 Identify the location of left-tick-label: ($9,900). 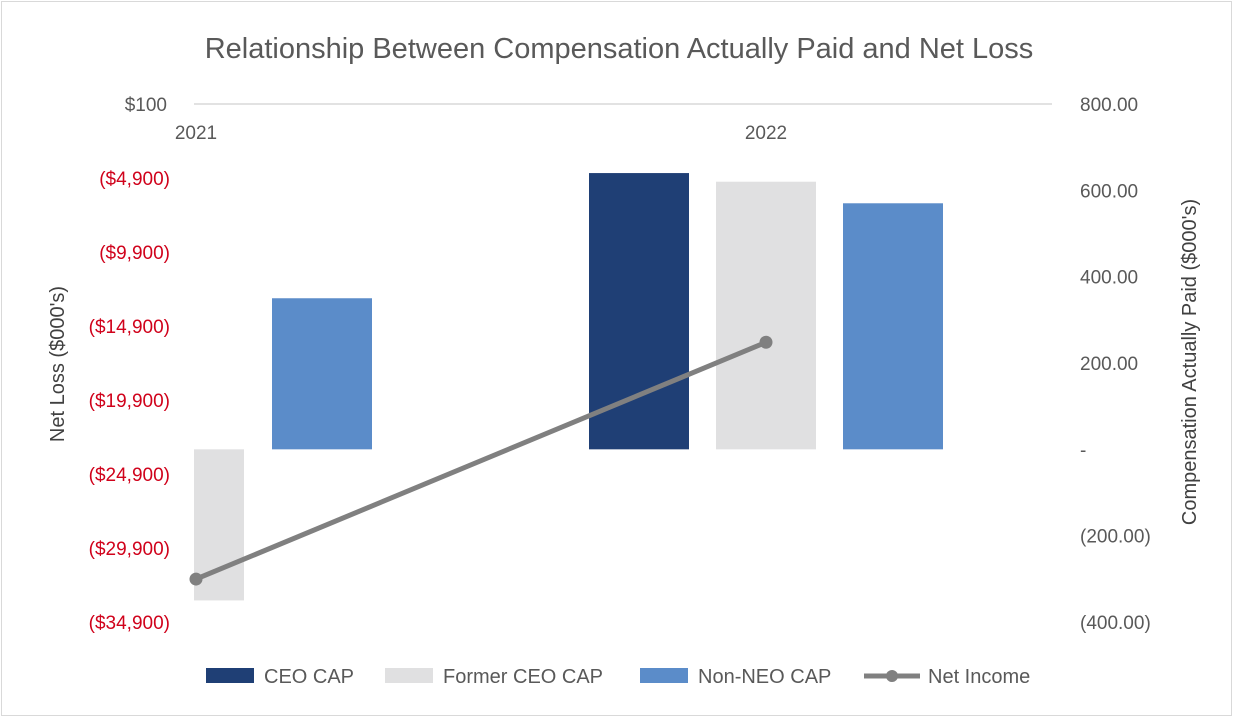
(134, 253).